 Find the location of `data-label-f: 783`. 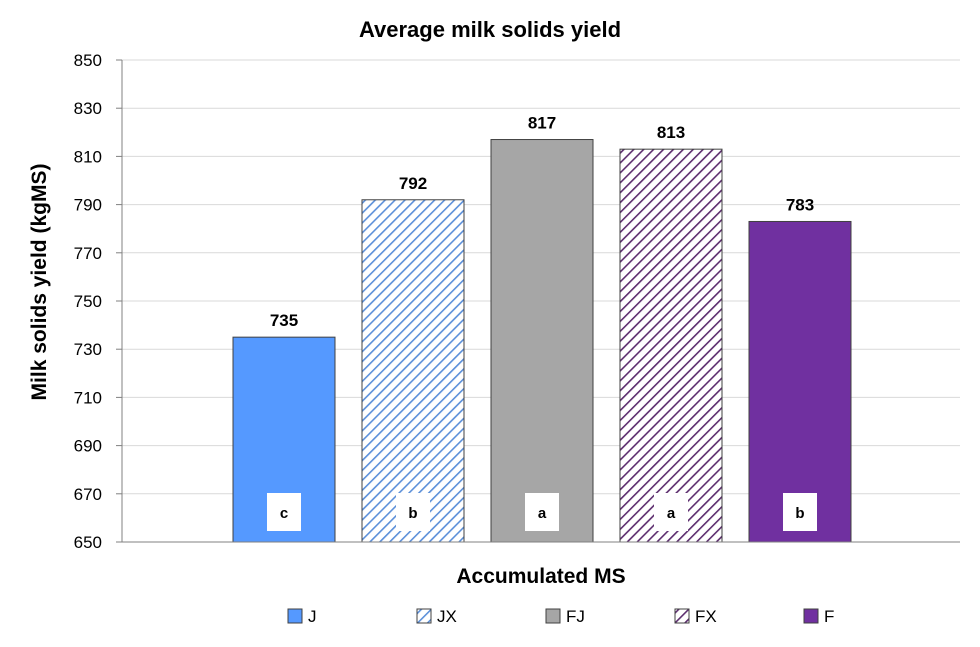

data-label-f: 783 is located at coordinates (800, 204).